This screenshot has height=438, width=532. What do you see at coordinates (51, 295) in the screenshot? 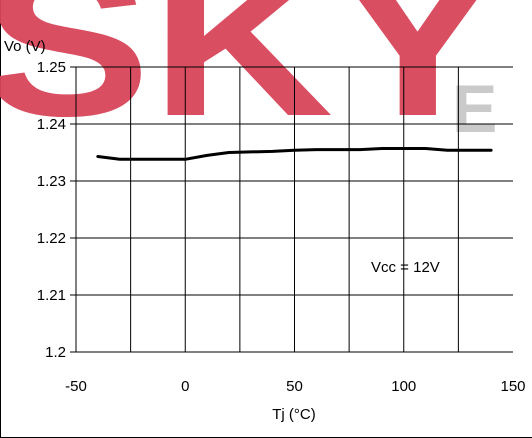
I see `y-tick-label: 1.21` at bounding box center [51, 295].